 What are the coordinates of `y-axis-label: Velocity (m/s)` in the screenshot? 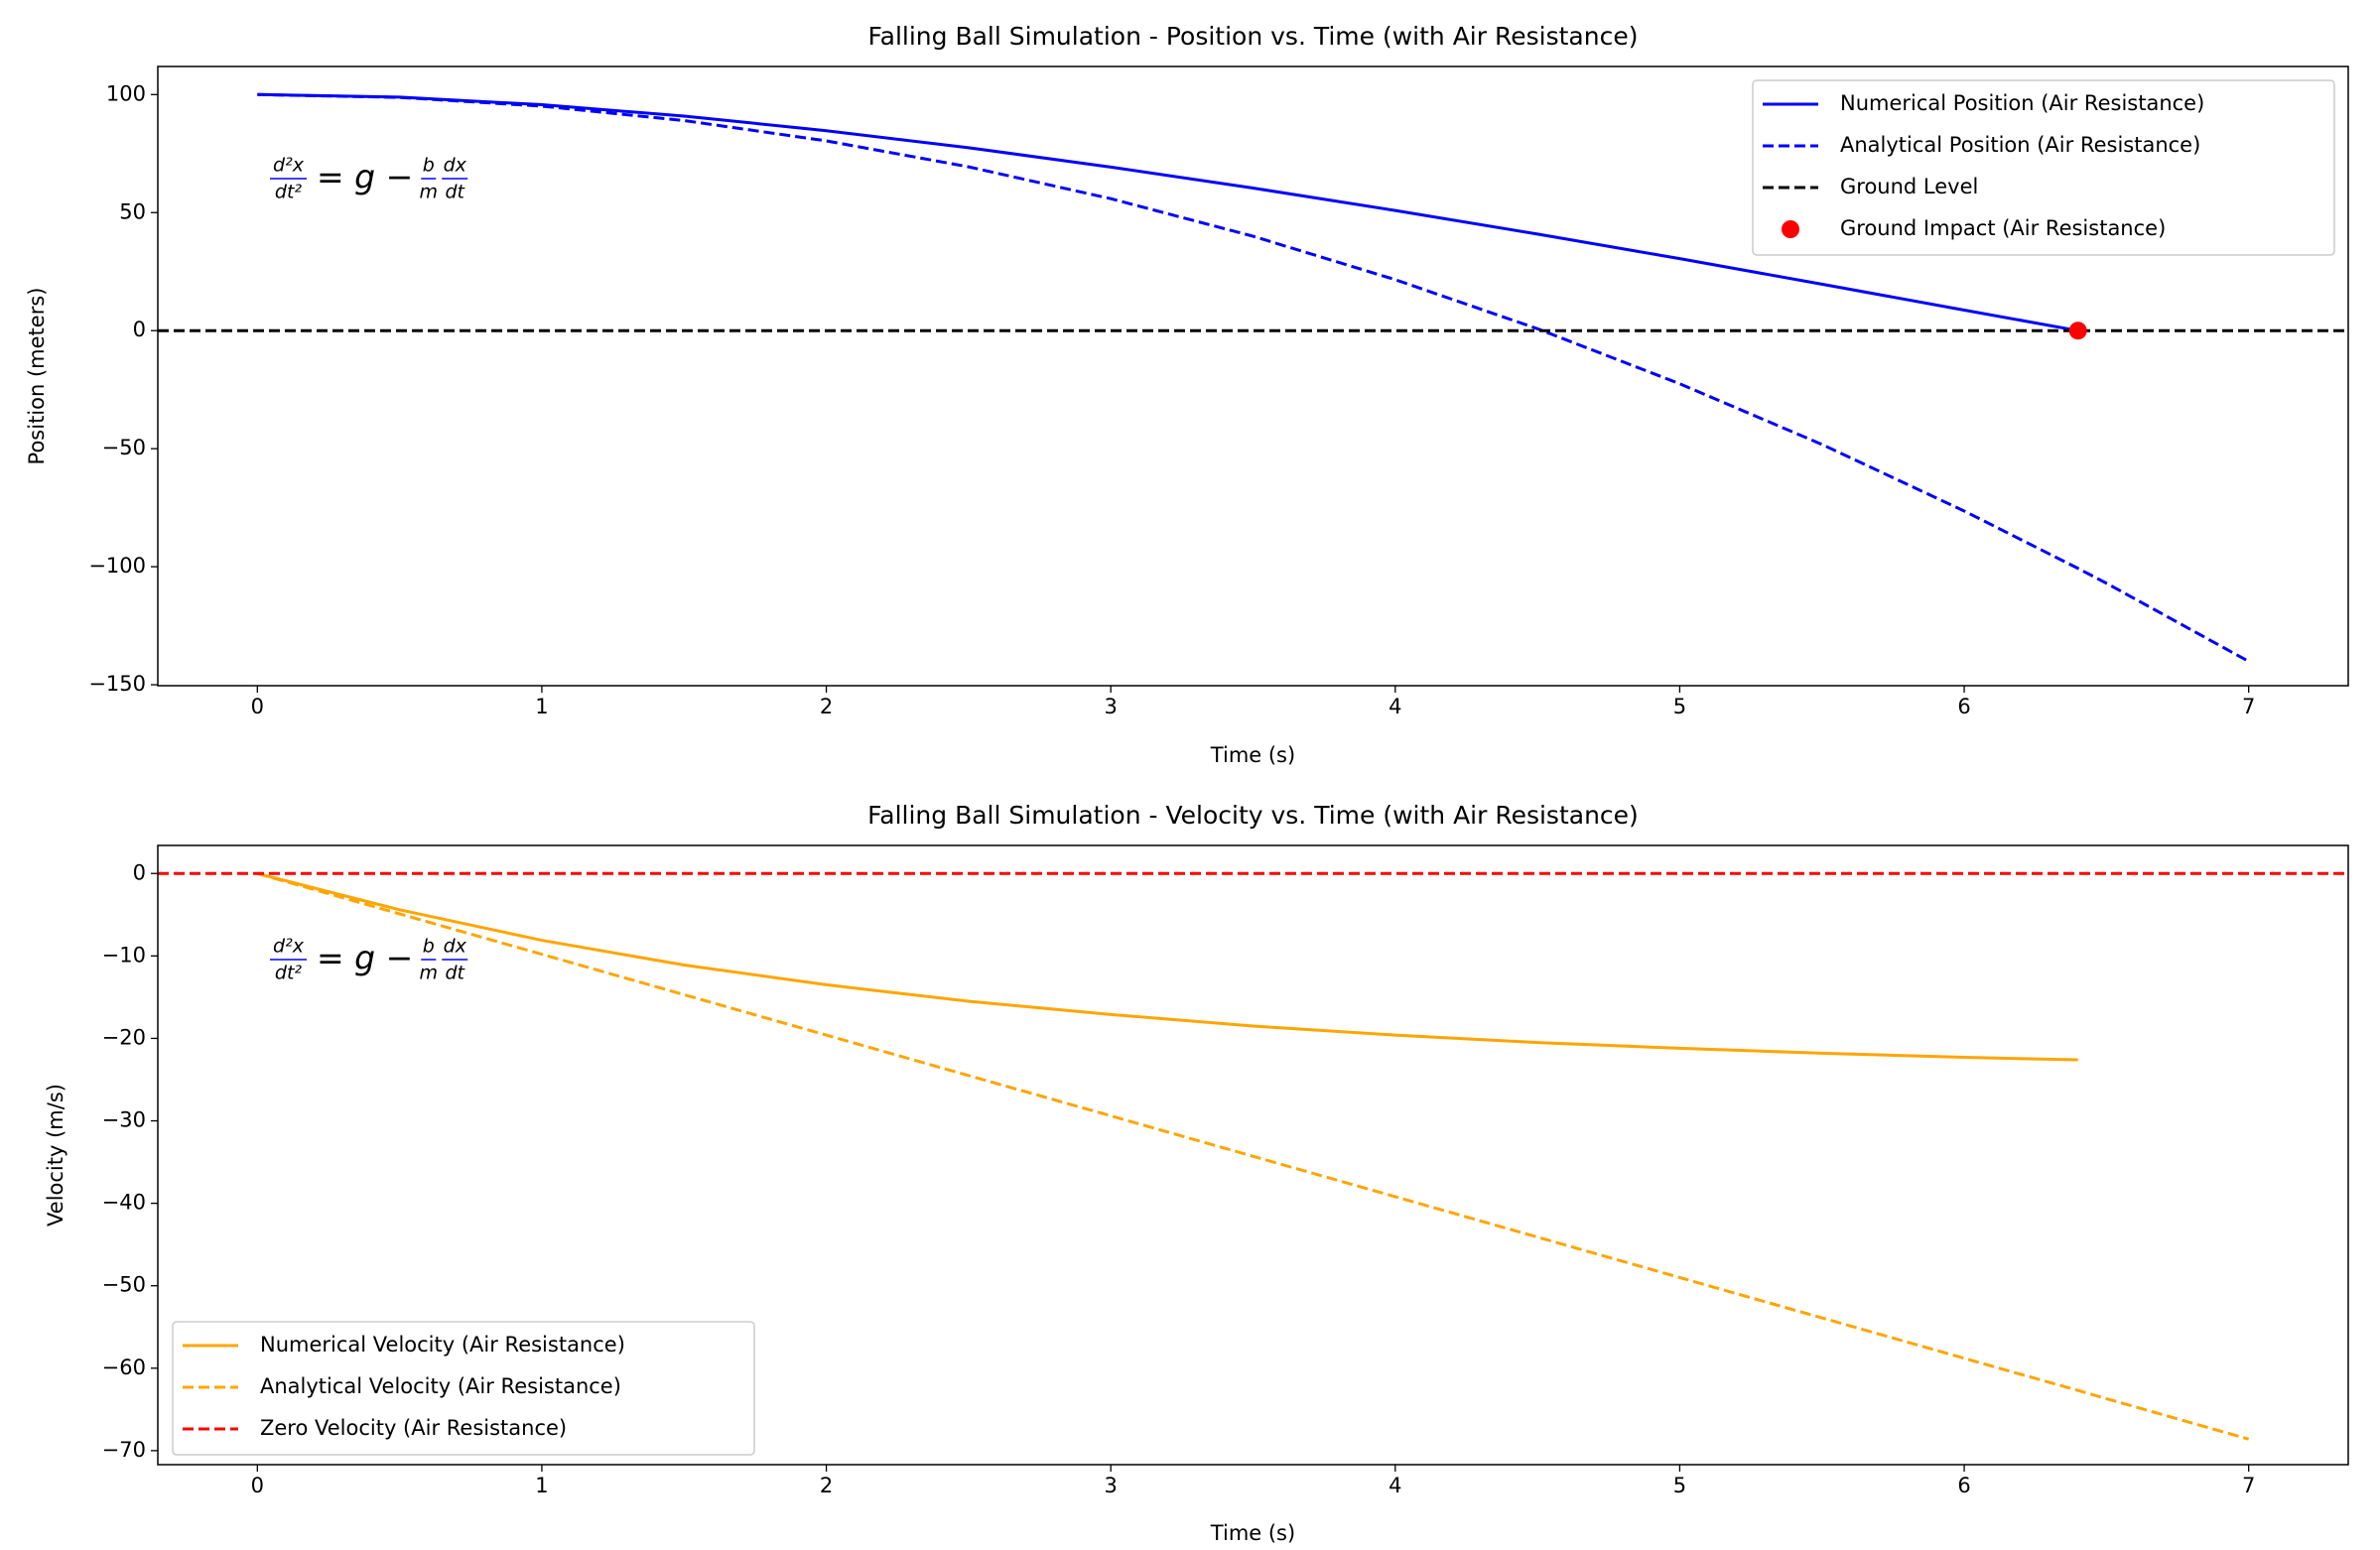 It's located at (55, 1155).